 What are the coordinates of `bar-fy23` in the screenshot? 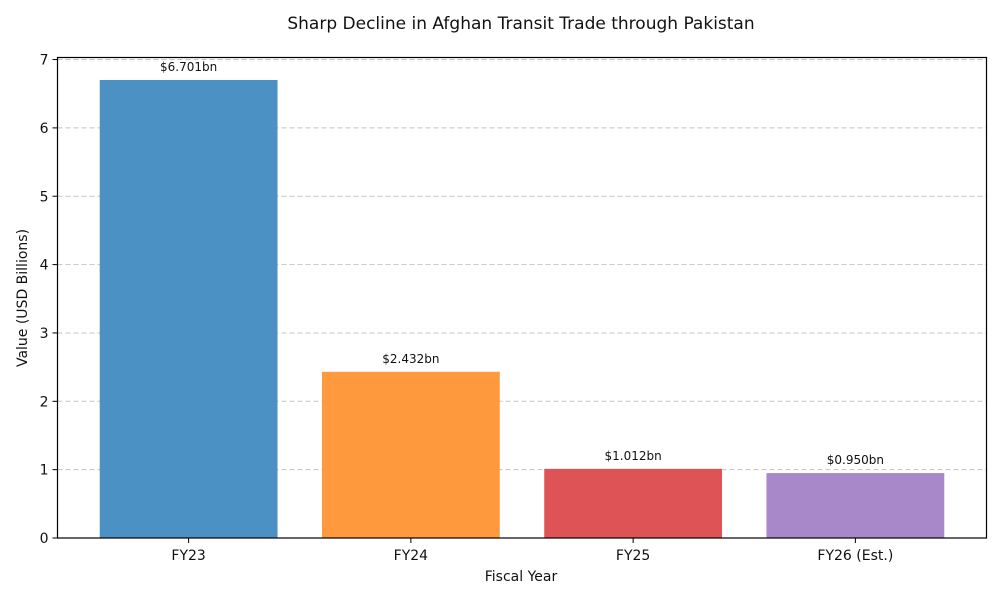 It's located at (188, 309).